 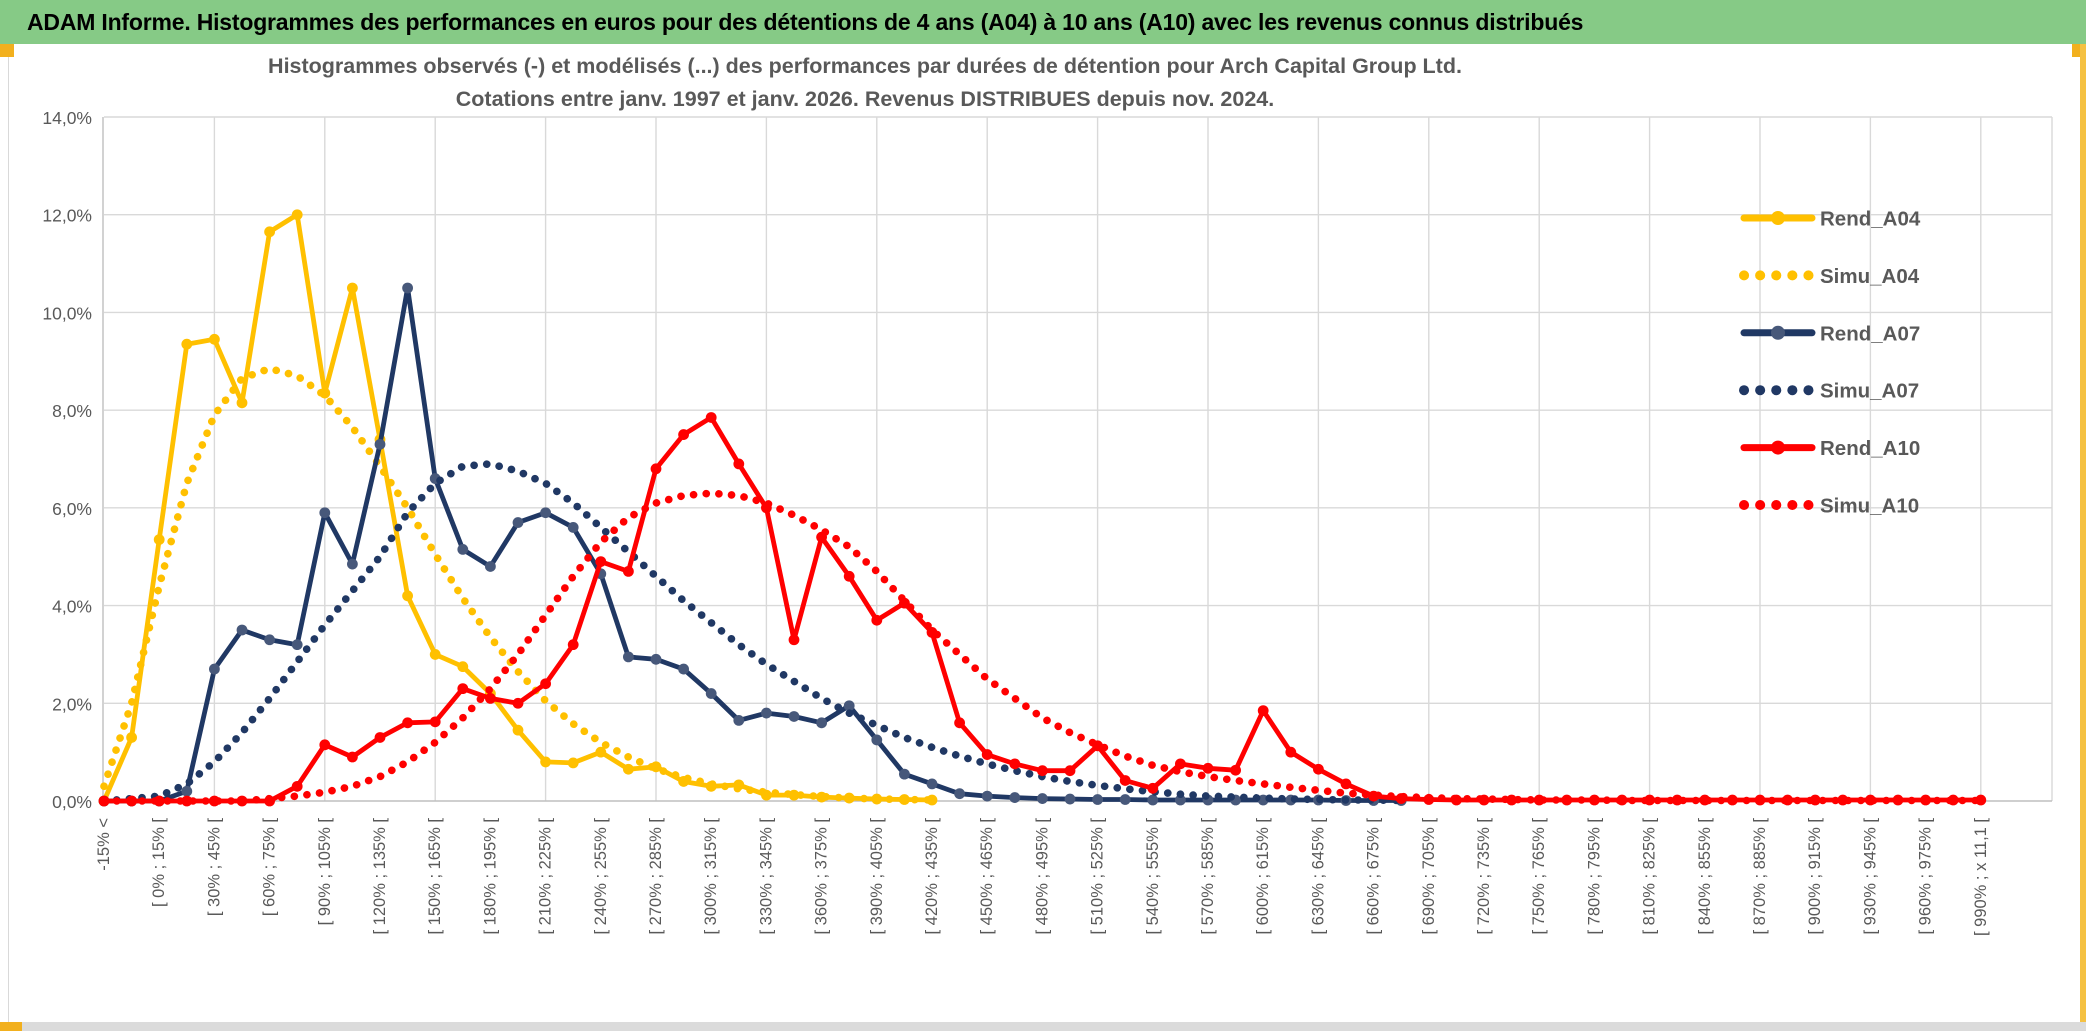 I want to click on legend-item-simu_a07: Simu_A07, so click(x=1829, y=391).